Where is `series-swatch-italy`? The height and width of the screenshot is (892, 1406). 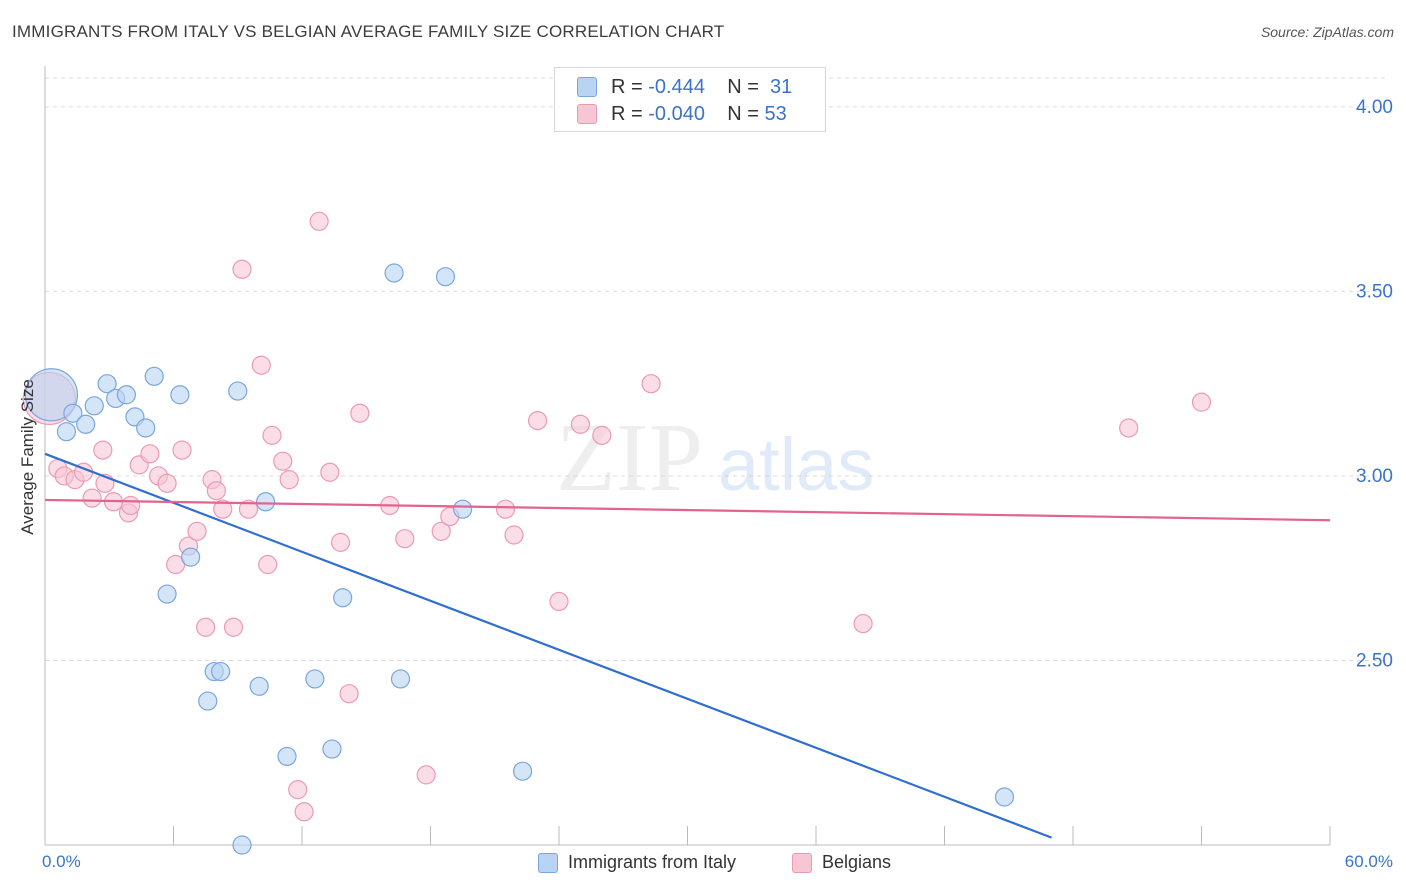
series-swatch-italy is located at coordinates (548, 862).